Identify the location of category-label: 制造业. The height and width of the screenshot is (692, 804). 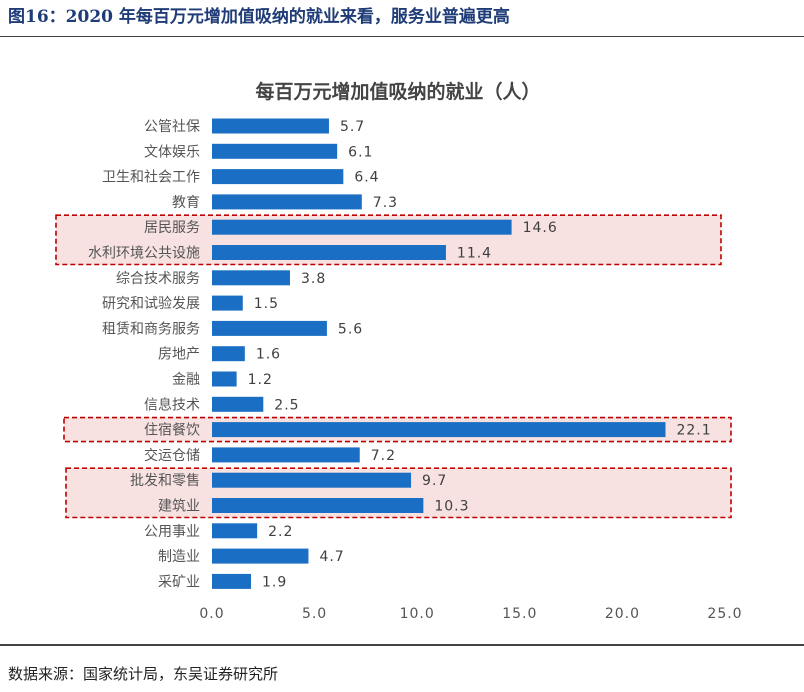
(179, 557).